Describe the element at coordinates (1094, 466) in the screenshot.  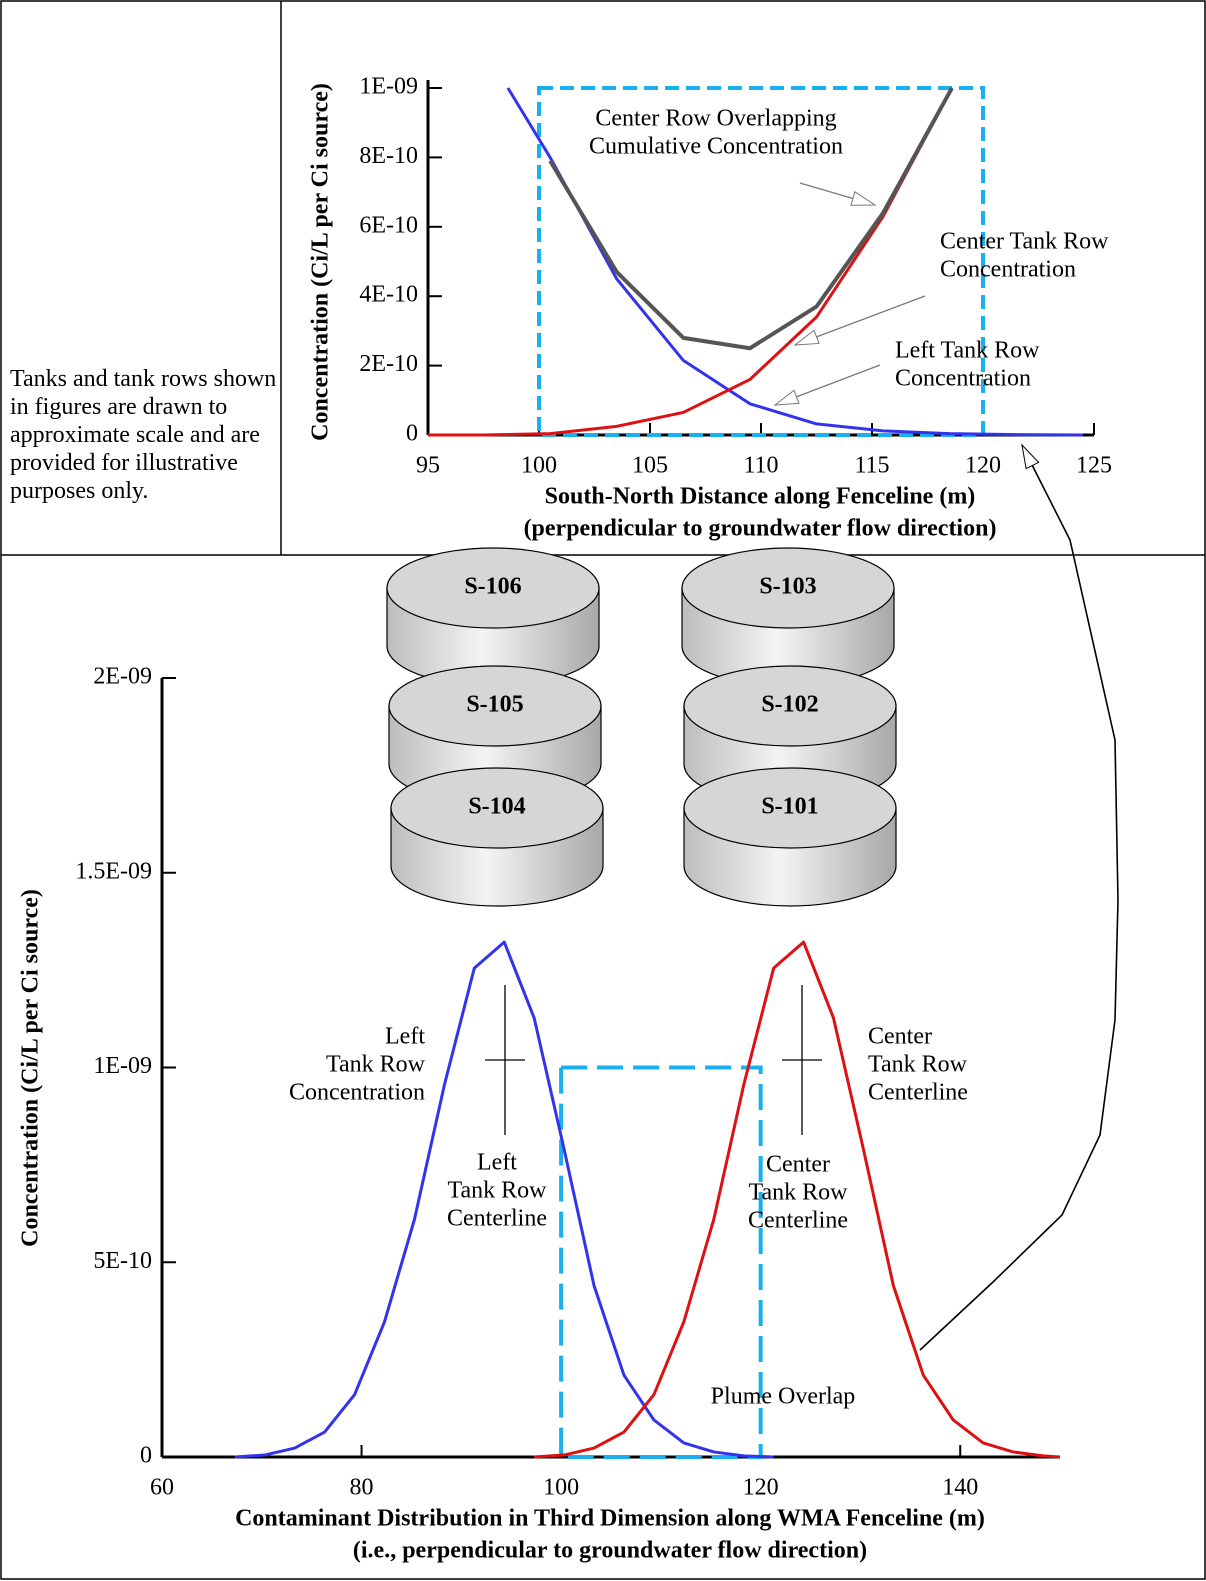
I see `x-tick-label: 125` at that location.